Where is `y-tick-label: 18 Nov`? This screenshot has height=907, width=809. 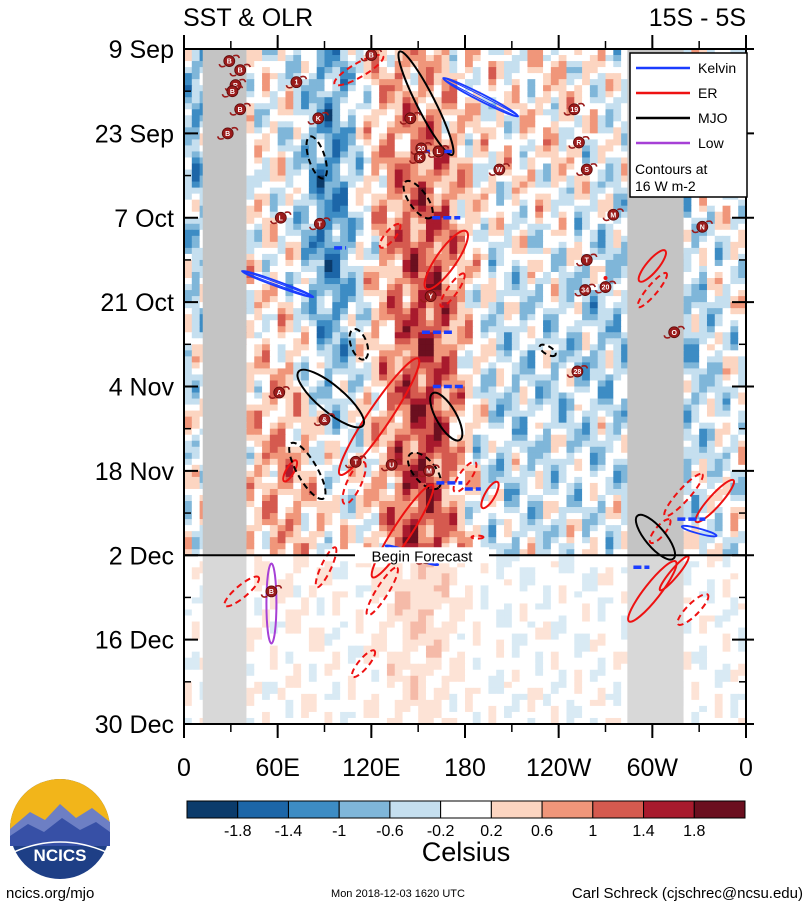
y-tick-label: 18 Nov is located at coordinates (135, 472).